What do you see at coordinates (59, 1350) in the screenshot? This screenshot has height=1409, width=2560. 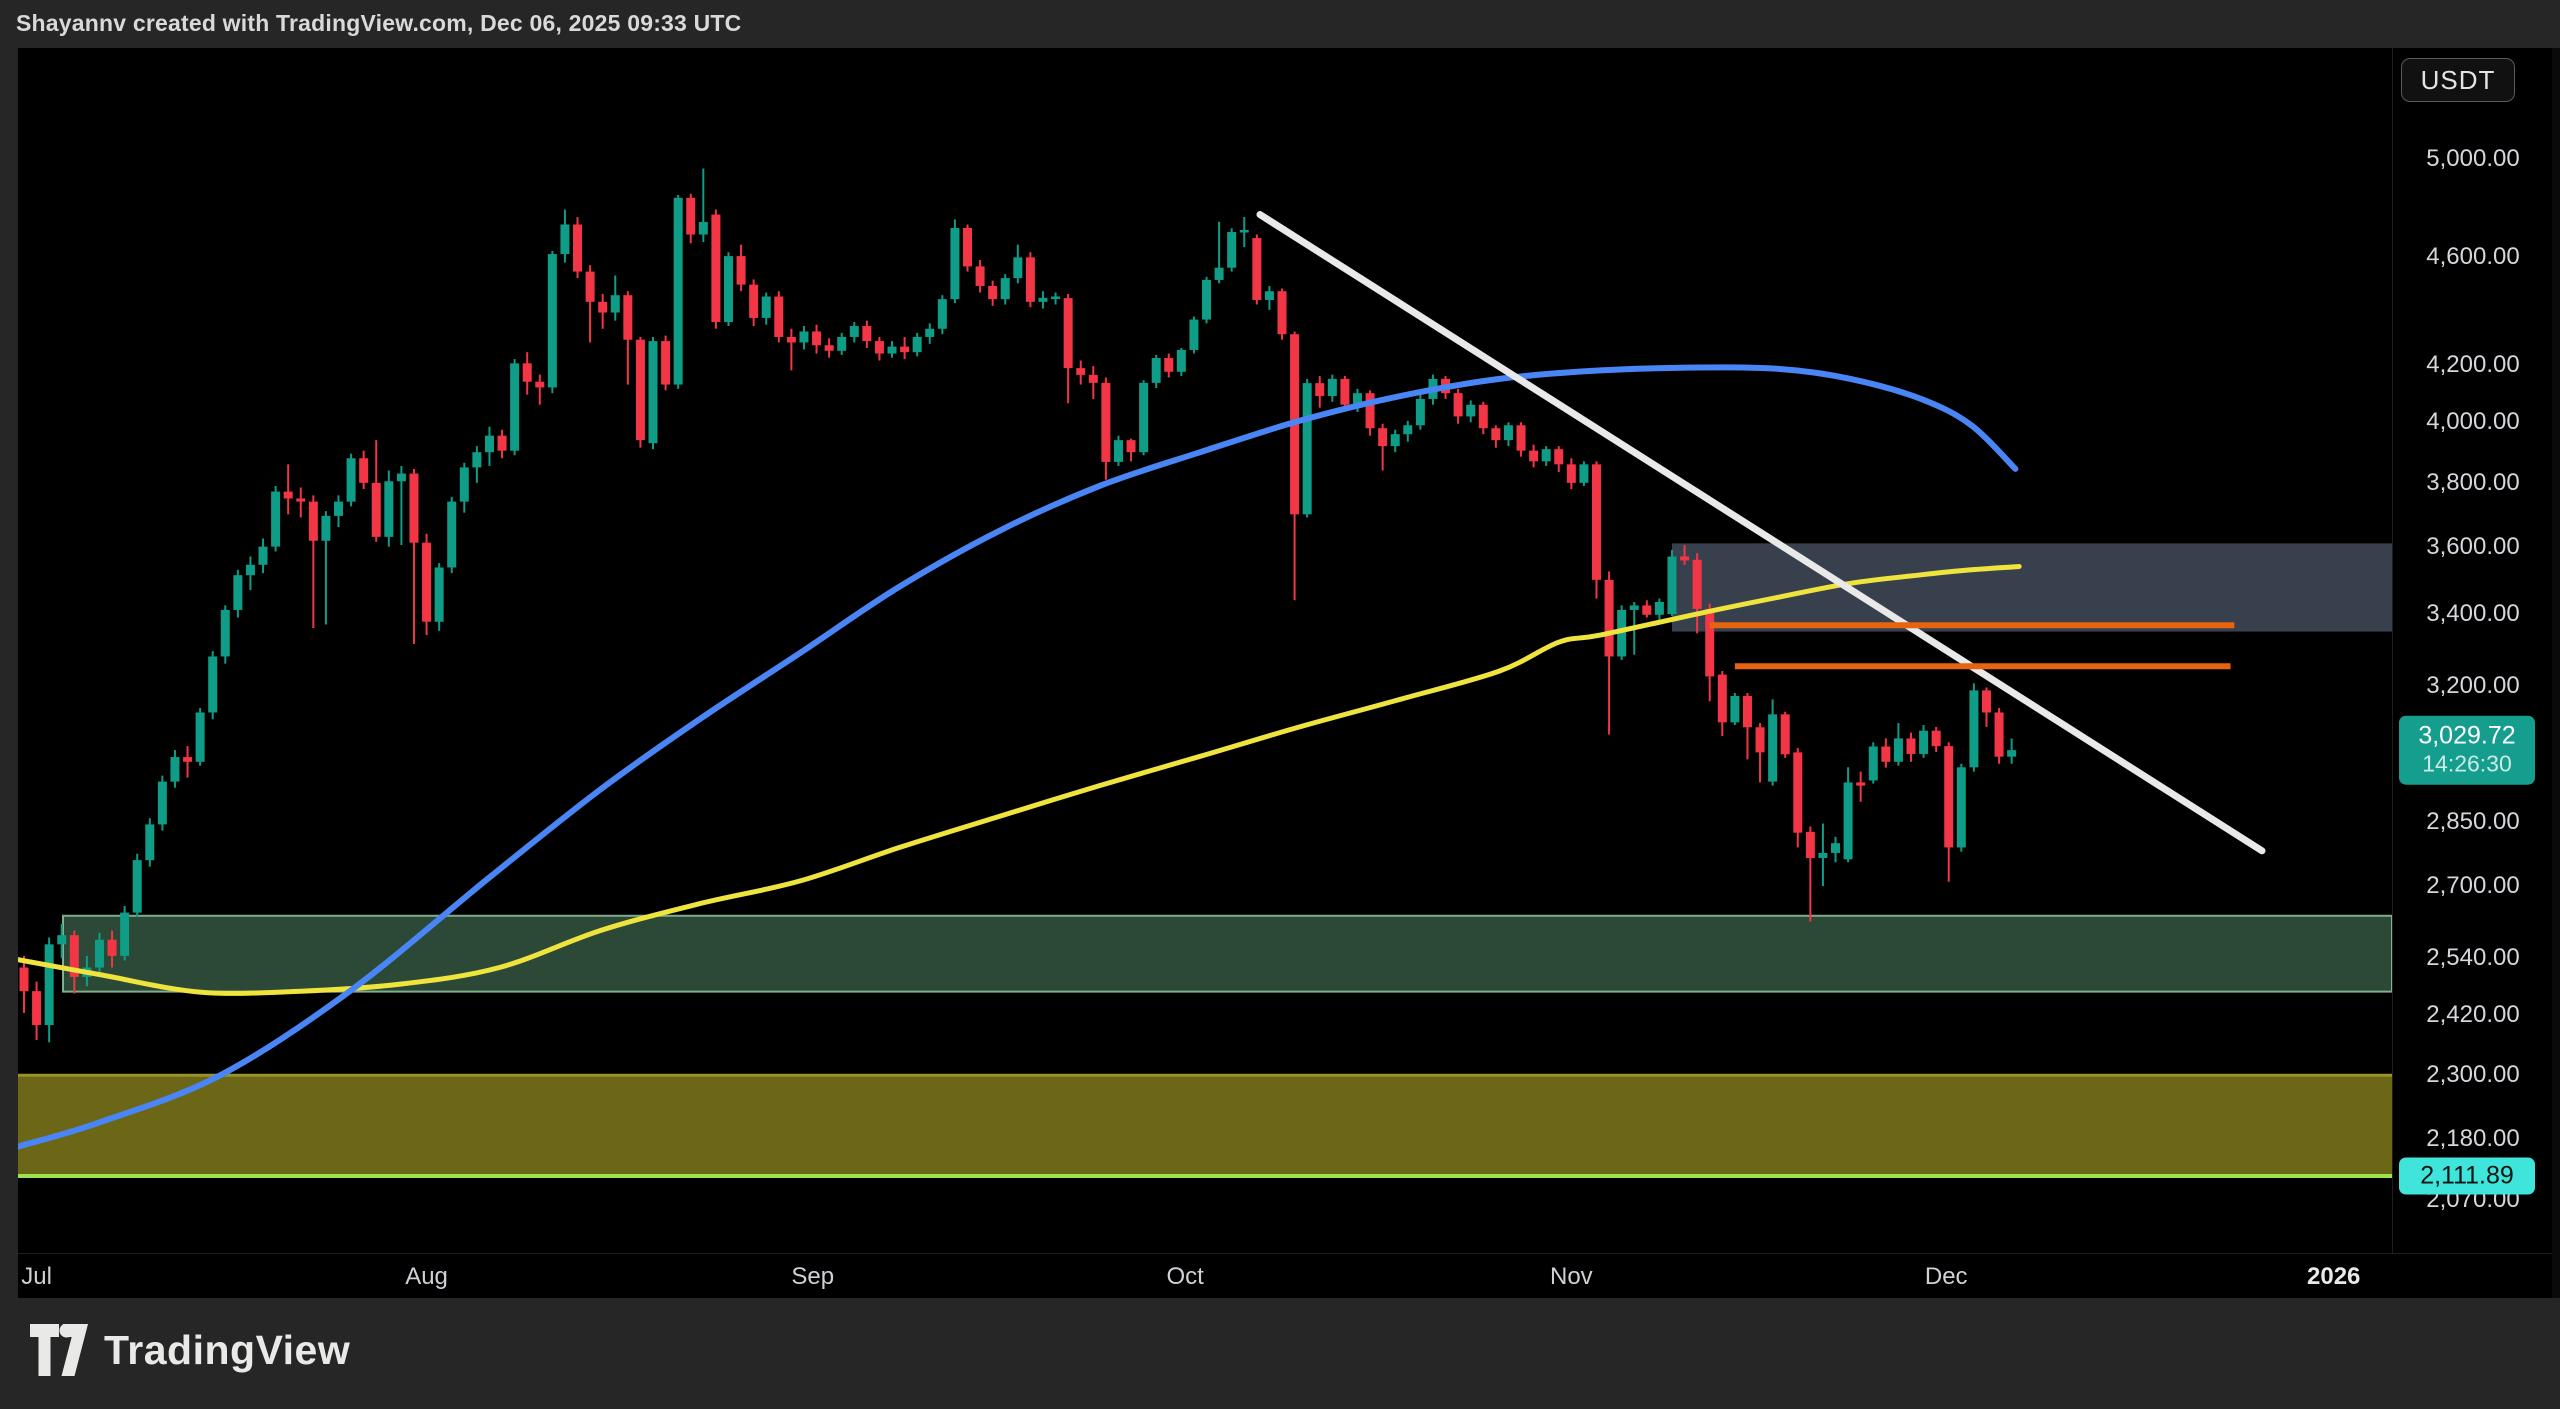 I see `tradingview-logo-icon` at bounding box center [59, 1350].